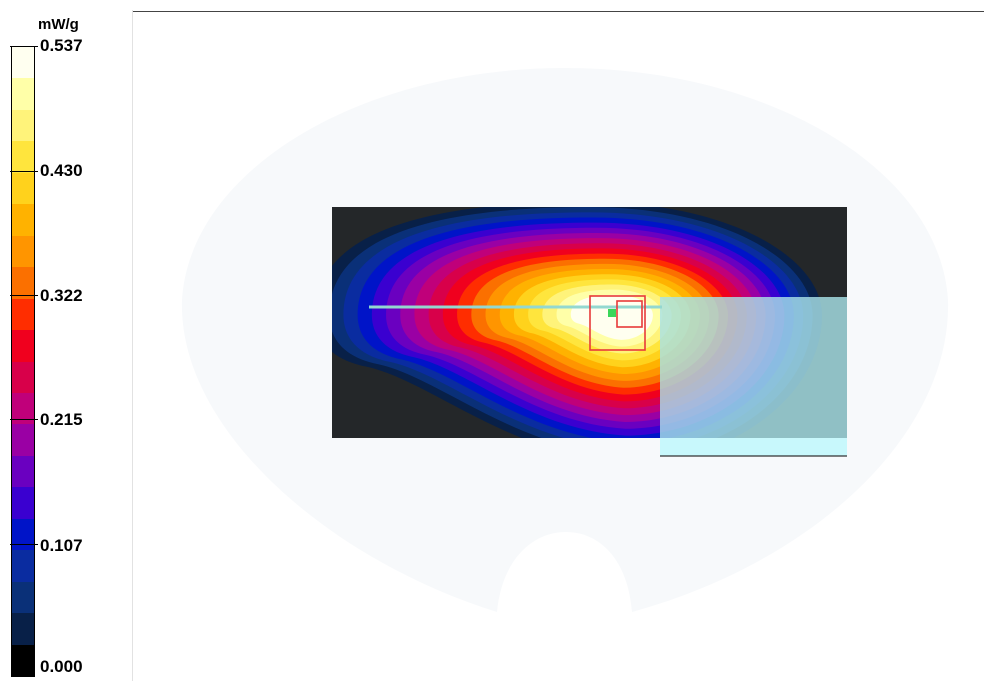  What do you see at coordinates (61, 419) in the screenshot?
I see `tick-label-4: 0.215` at bounding box center [61, 419].